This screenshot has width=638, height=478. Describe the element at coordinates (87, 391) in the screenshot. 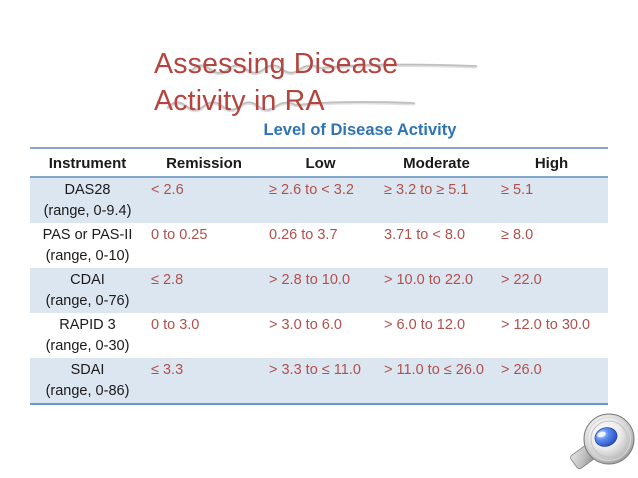

I see `instrument-range: (range, 0-86)` at that location.